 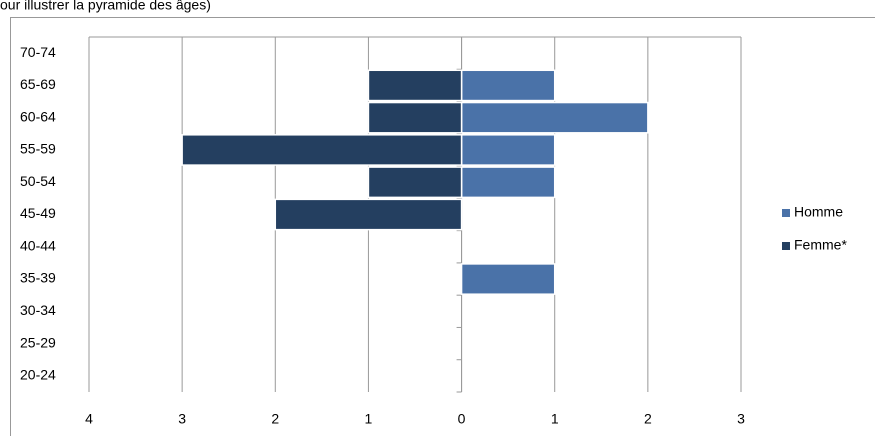 I want to click on y-tick-label: 55-59, so click(x=38, y=149).